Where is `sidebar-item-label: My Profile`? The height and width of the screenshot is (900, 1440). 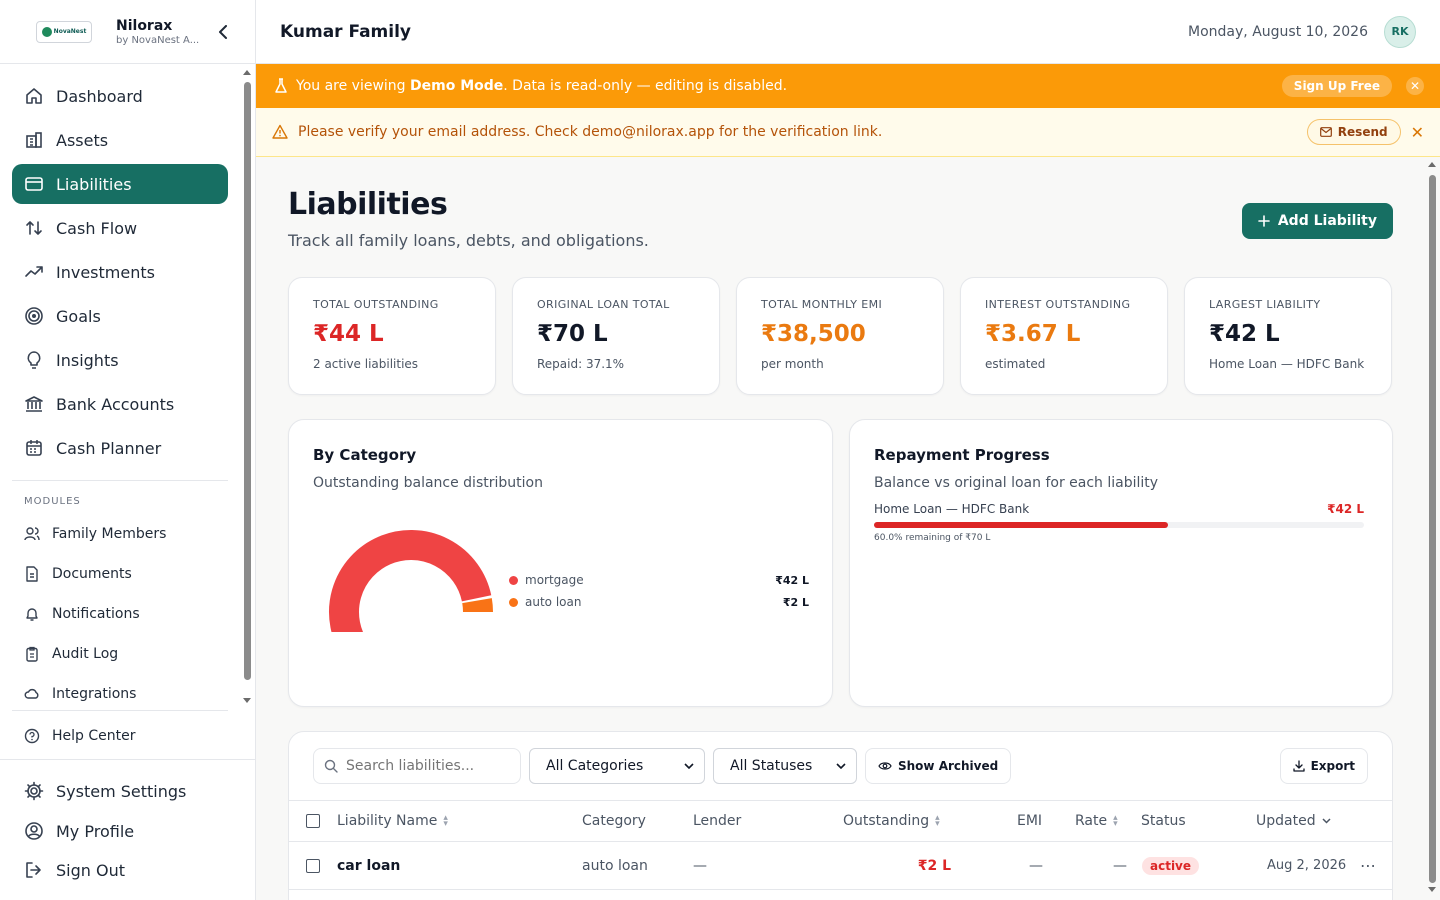 sidebar-item-label: My Profile is located at coordinates (95, 831).